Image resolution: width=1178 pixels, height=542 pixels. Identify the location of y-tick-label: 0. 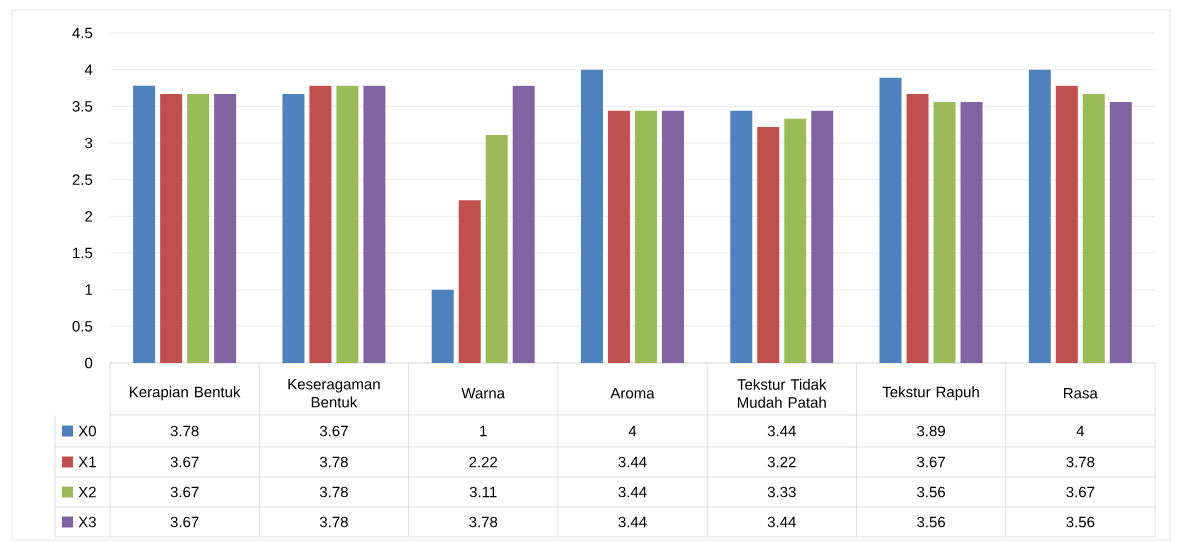
(89, 363).